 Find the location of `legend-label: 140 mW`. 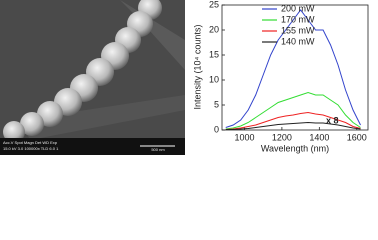

legend-label: 140 mW is located at coordinates (298, 41).